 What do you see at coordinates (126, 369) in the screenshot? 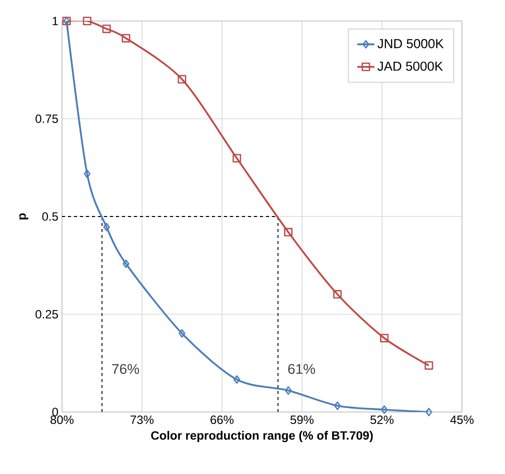
I see `ref-line-label: 76%` at bounding box center [126, 369].